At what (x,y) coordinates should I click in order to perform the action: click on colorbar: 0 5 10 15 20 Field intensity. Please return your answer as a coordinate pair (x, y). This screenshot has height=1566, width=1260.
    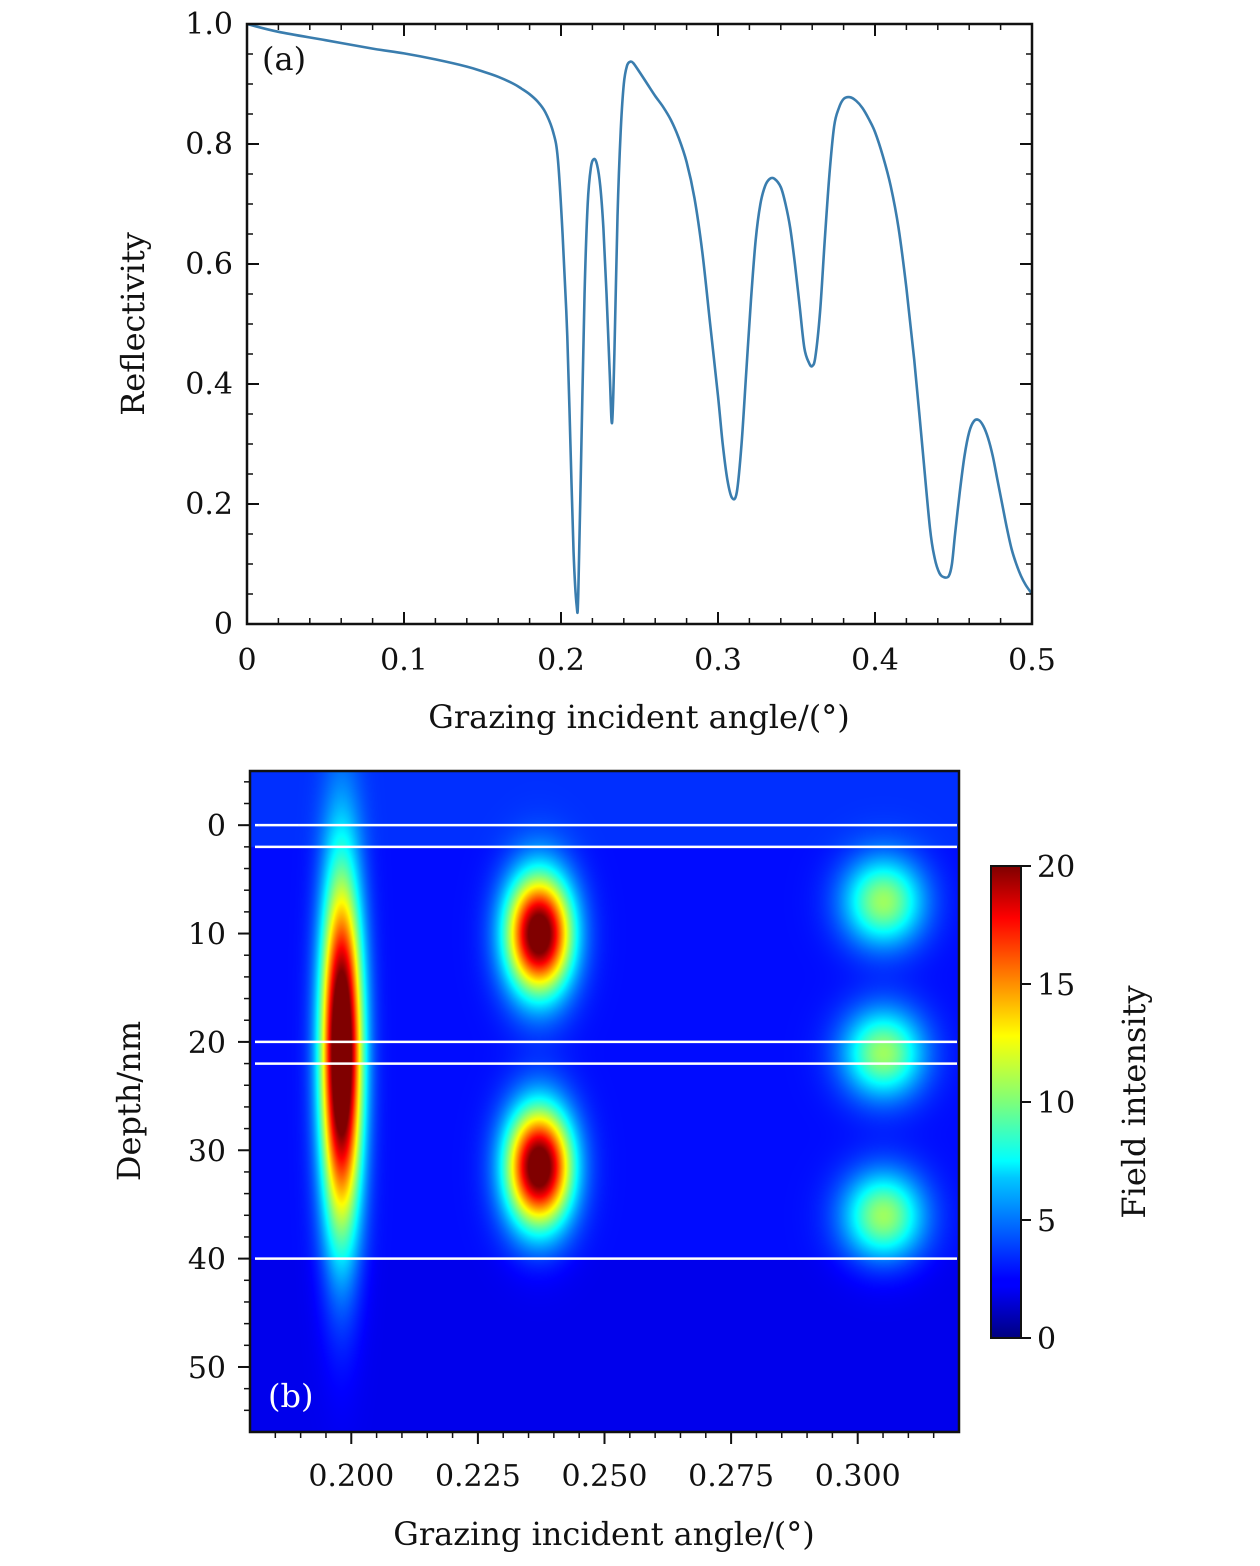
    Looking at the image, I should click on (1071, 1103).